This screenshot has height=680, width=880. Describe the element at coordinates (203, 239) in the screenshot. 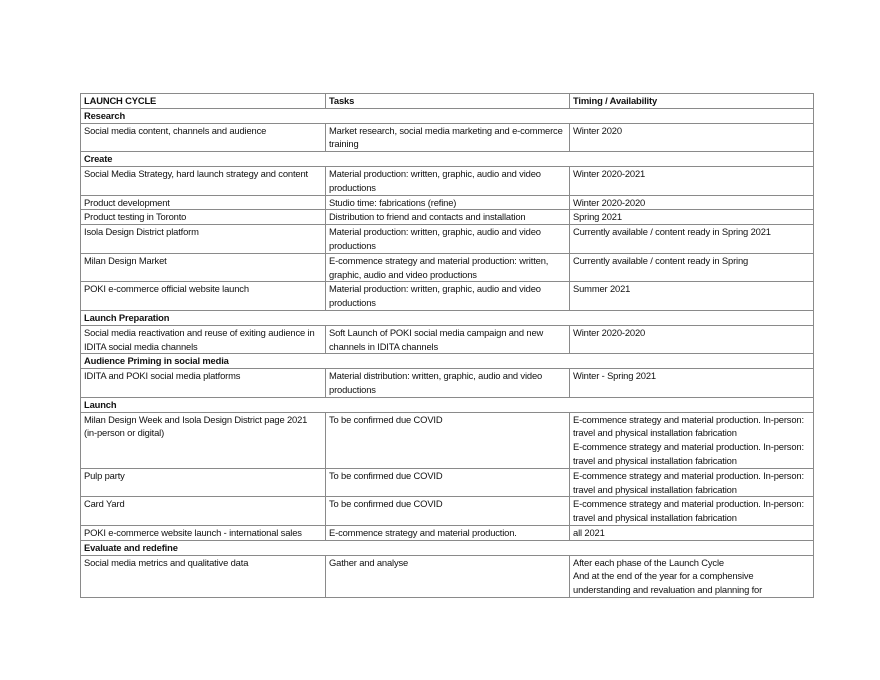

I see `cycle-cell: Isola Design District platform` at that location.